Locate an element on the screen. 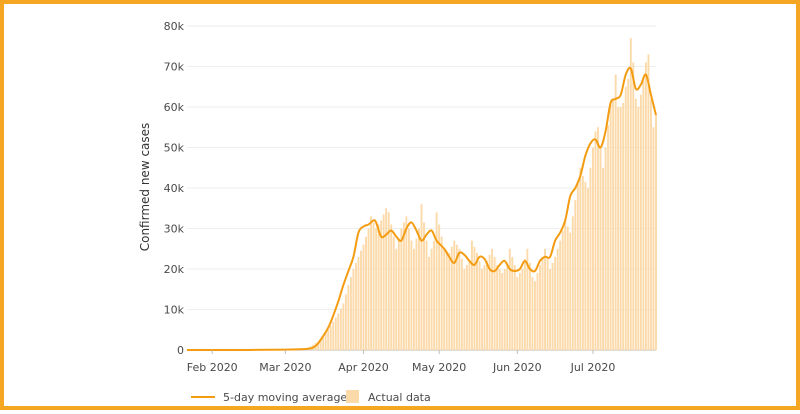 This screenshot has height=414, width=800. legend-bar-swatch is located at coordinates (352, 396).